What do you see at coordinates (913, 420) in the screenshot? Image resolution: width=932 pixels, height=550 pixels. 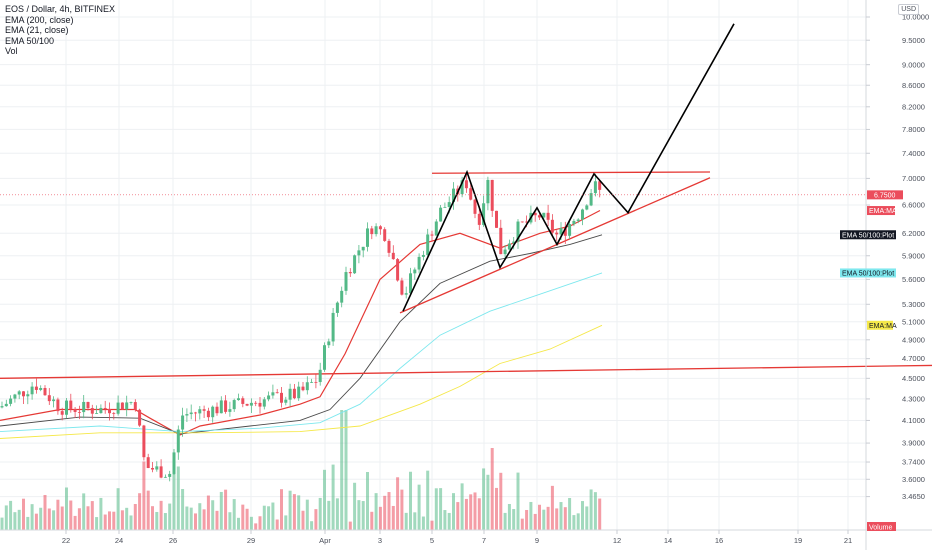 I see `y-tick-label: 4.1000` at bounding box center [913, 420].